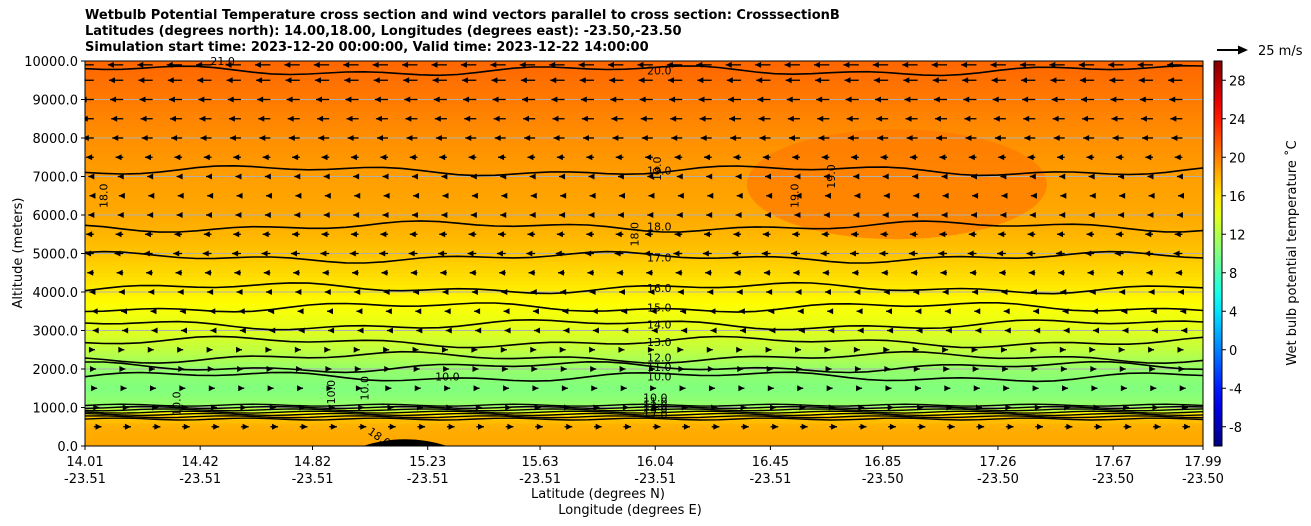 This screenshot has width=1311, height=526. Describe the element at coordinates (655, 402) in the screenshot. I see `contour-label: 11.0` at that location.